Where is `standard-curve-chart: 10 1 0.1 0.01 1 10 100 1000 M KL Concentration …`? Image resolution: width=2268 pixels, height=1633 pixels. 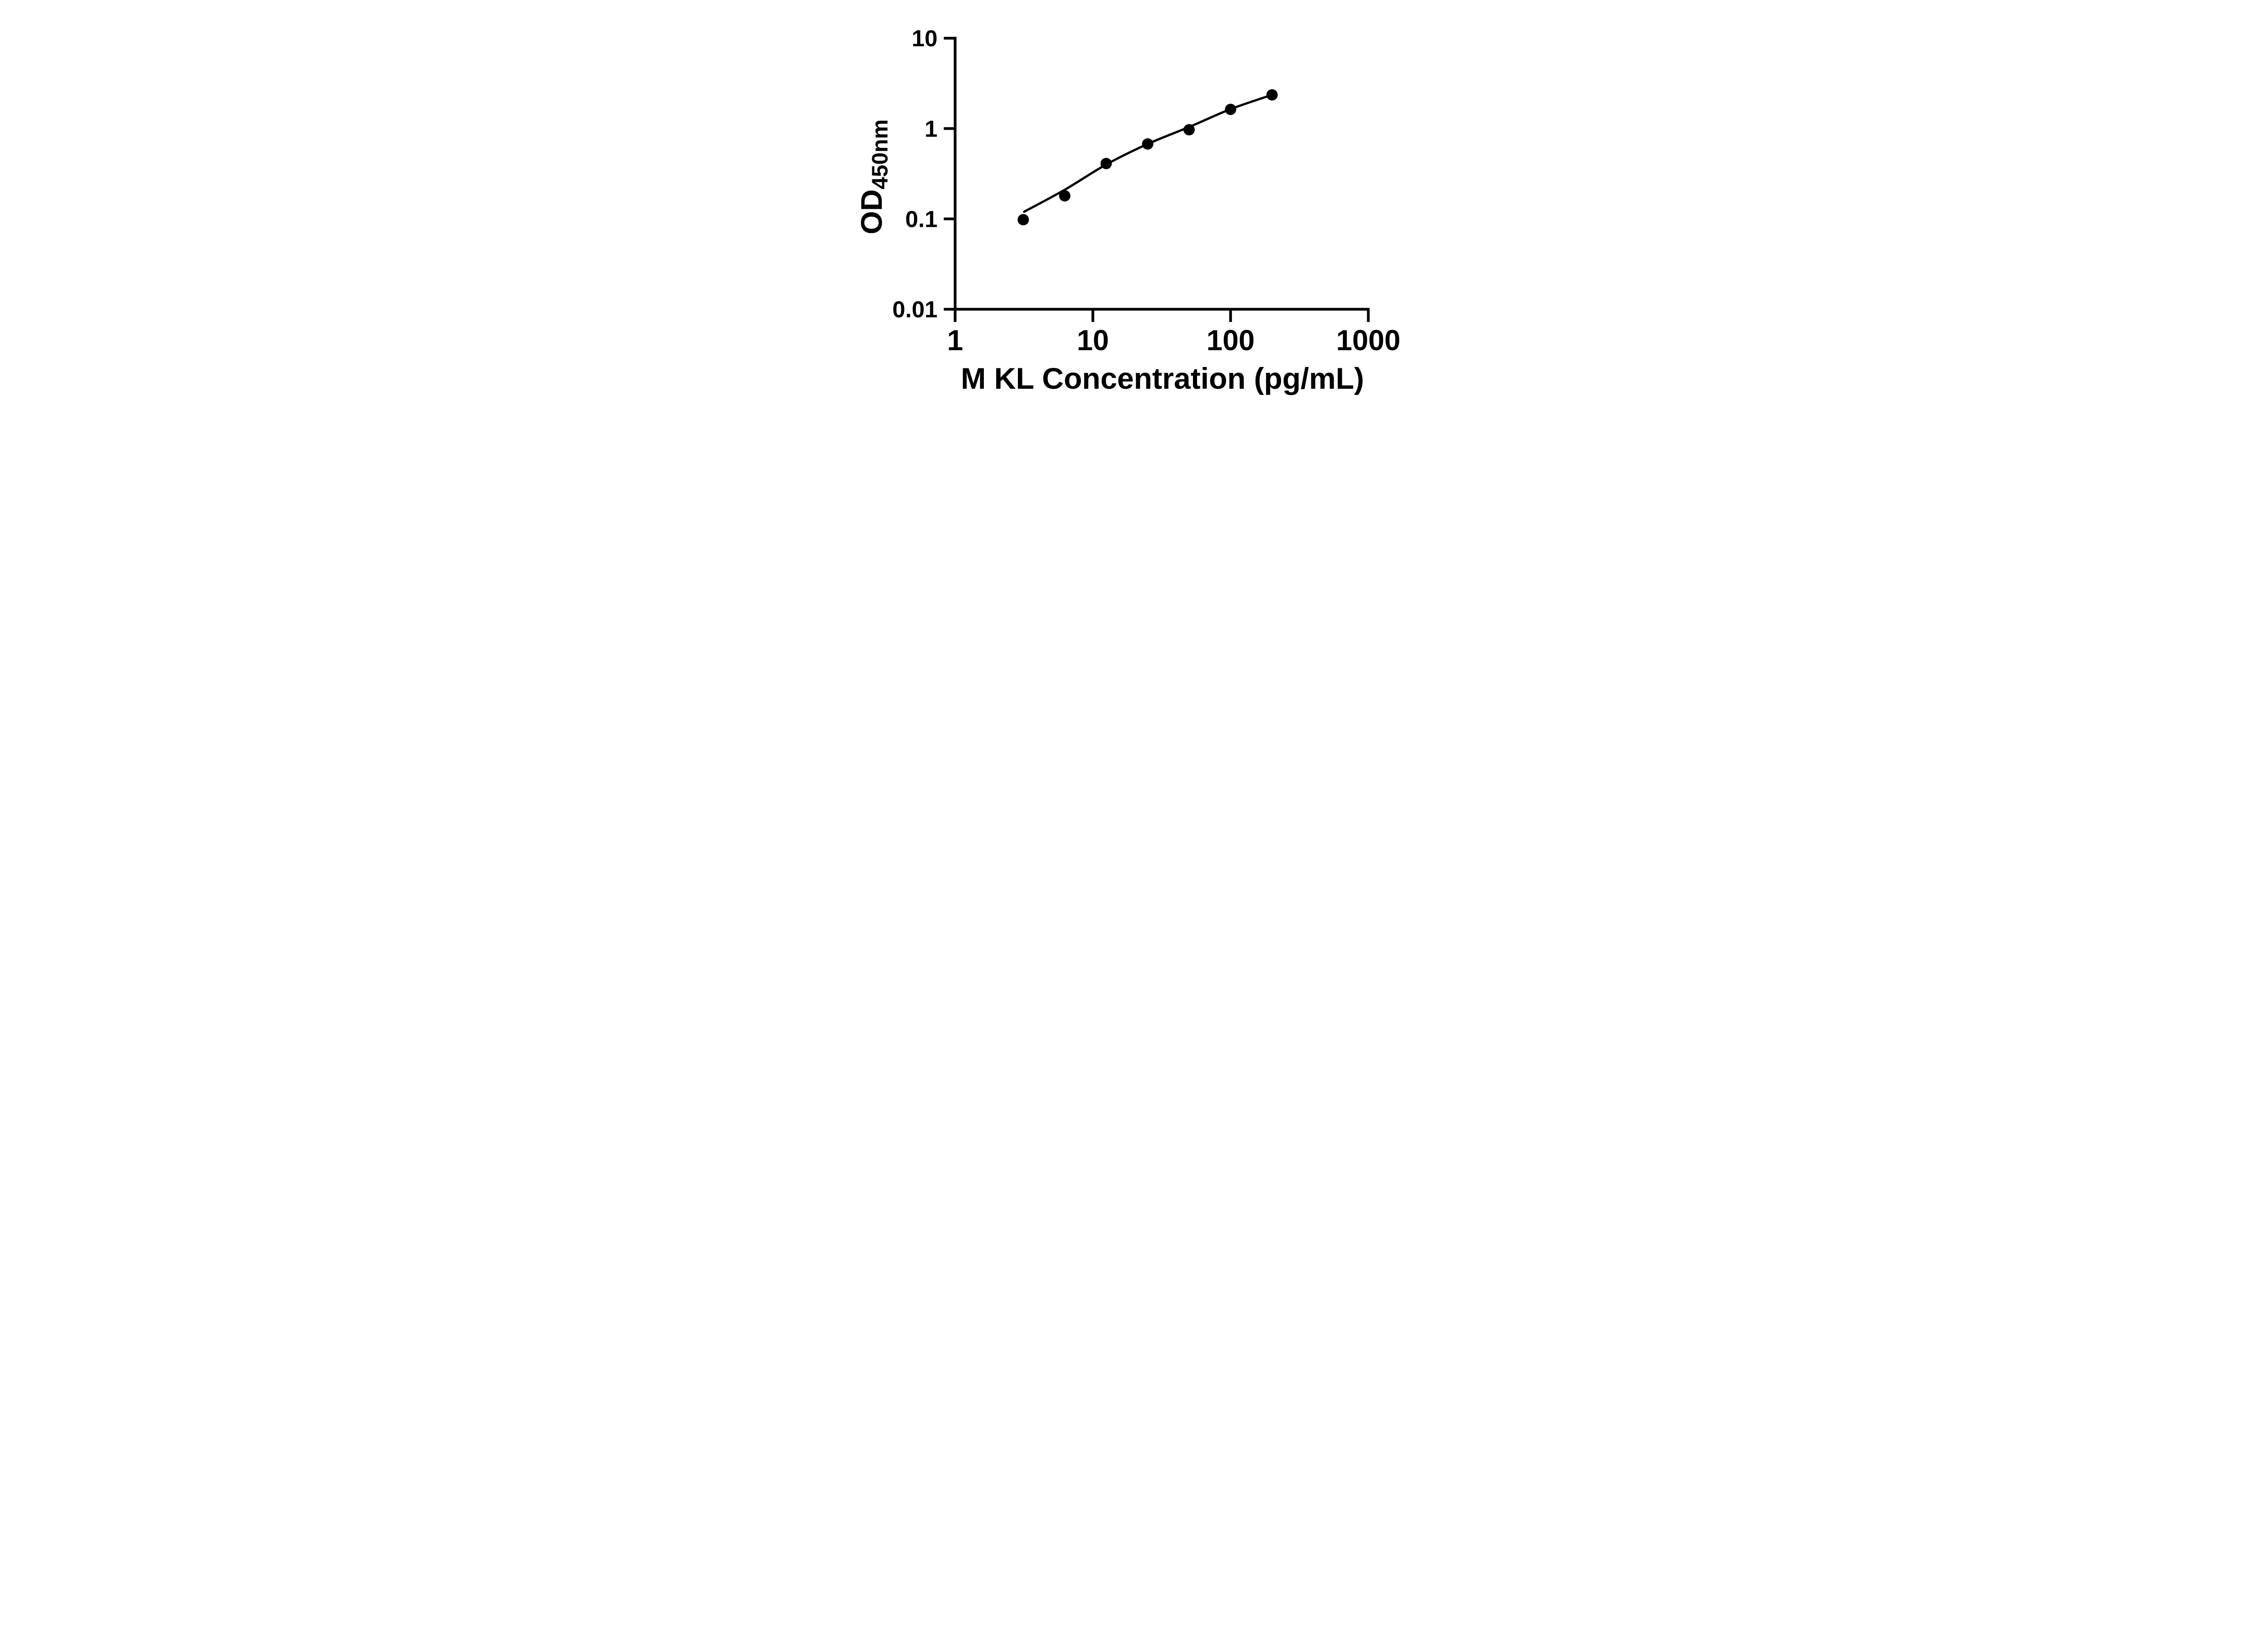
standard-curve-chart: 10 1 0.1 0.01 1 10 100 1000 M KL Concentration … is located at coordinates (1128, 210).